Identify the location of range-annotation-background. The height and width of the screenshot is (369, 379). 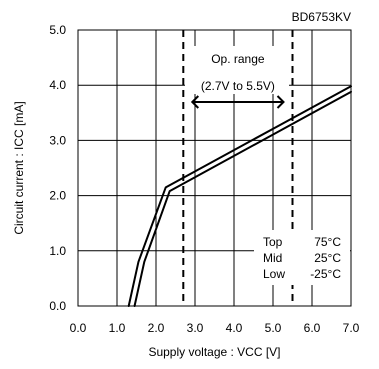
(237, 70).